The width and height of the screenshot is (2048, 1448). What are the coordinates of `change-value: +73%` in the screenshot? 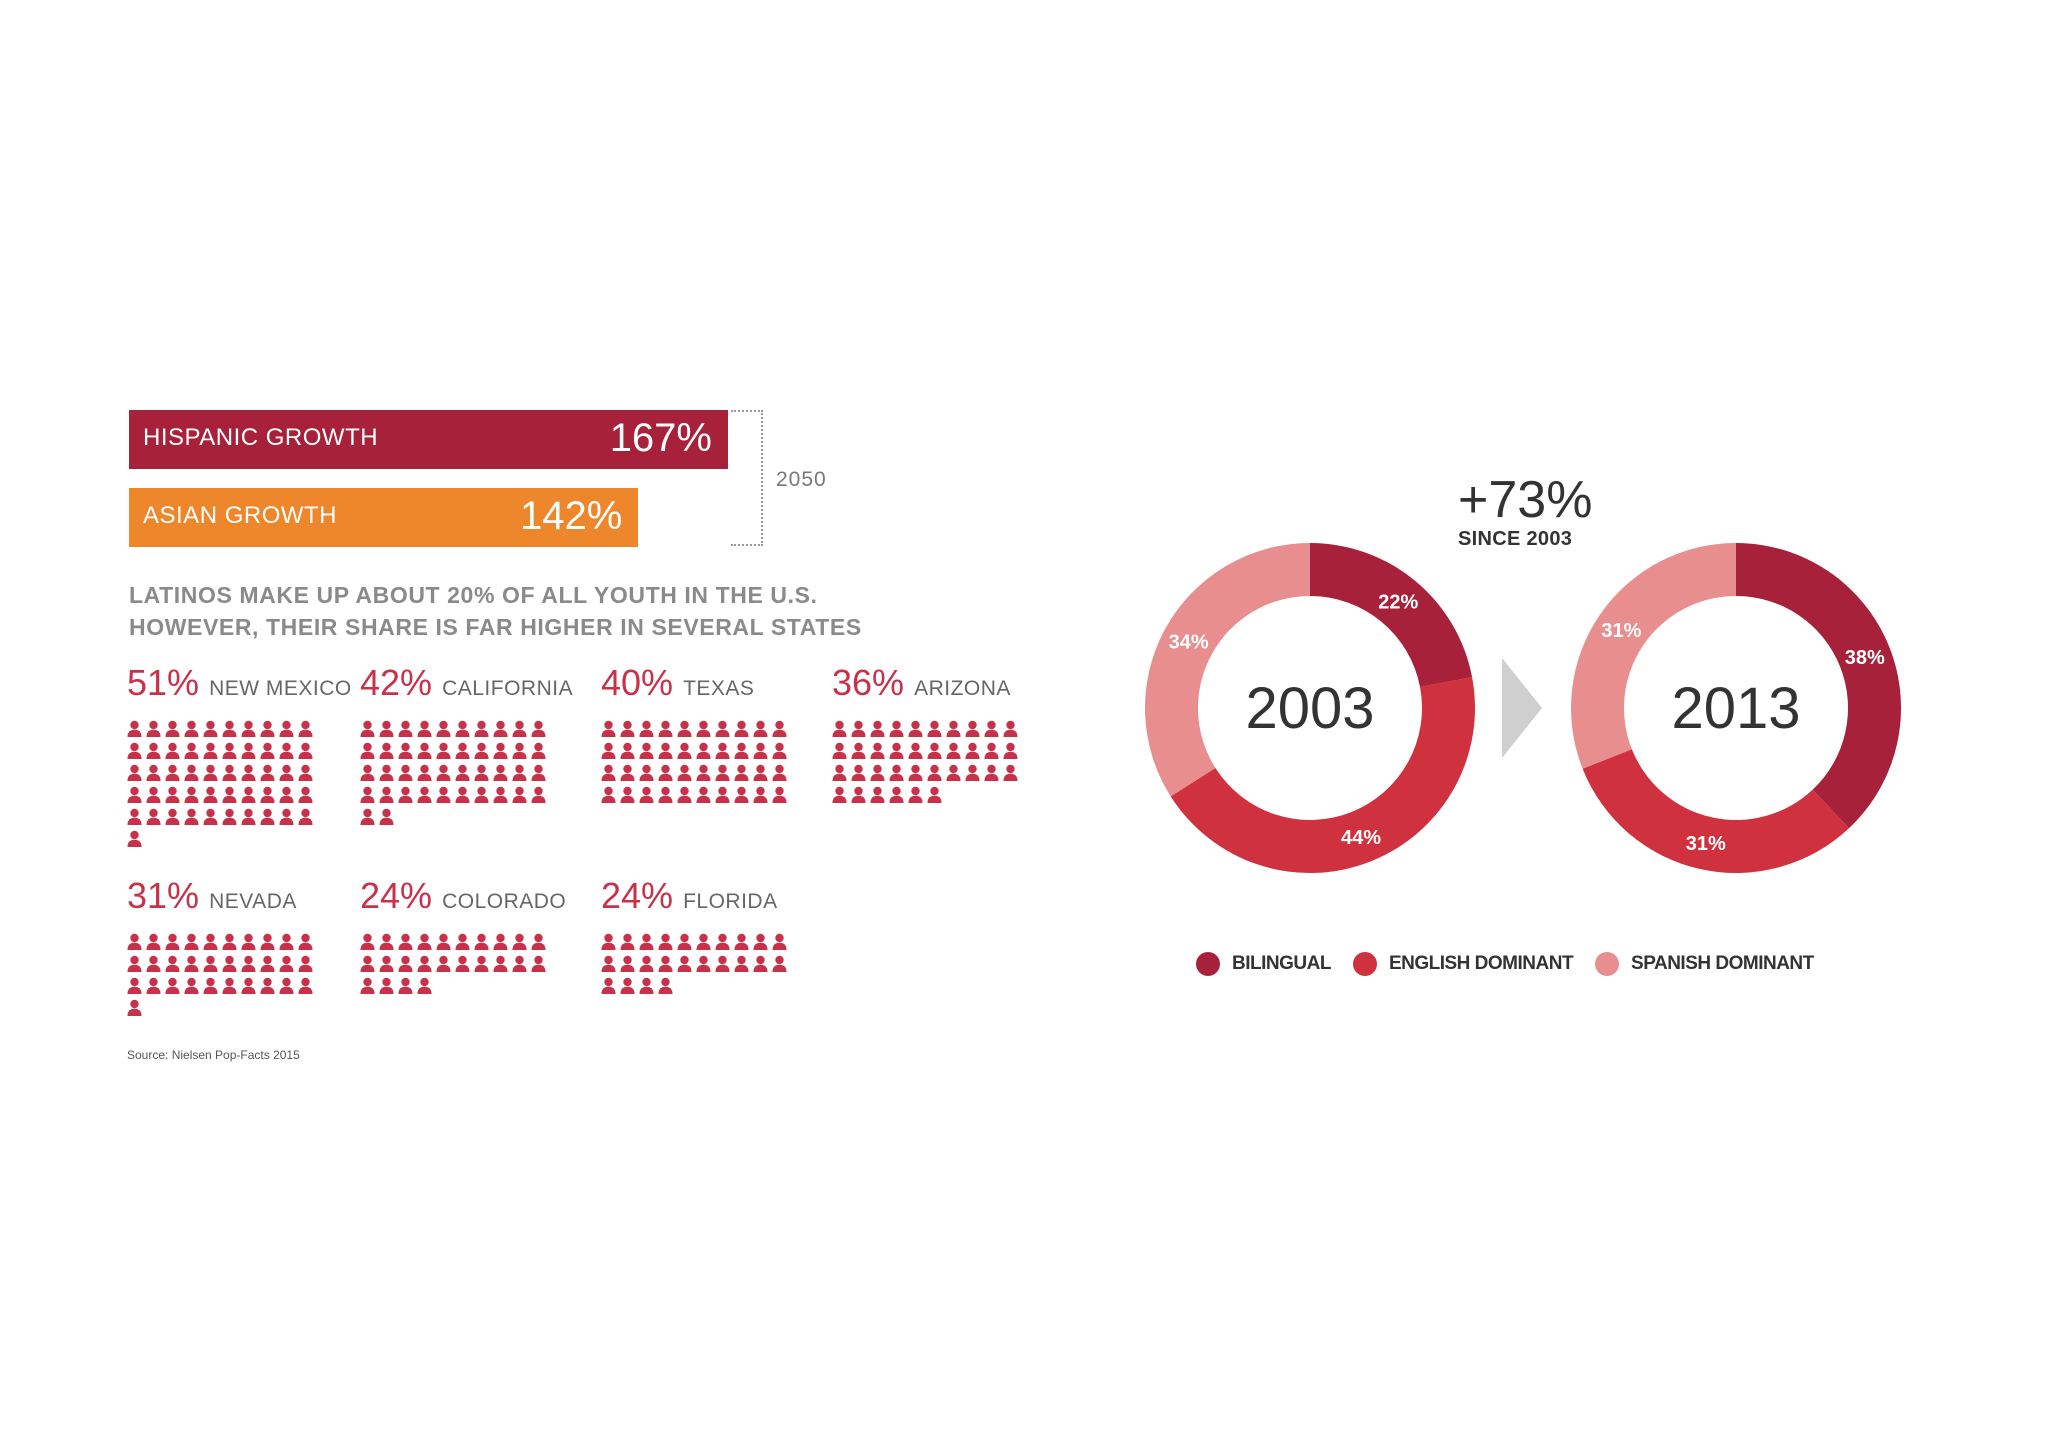 It's located at (1525, 500).